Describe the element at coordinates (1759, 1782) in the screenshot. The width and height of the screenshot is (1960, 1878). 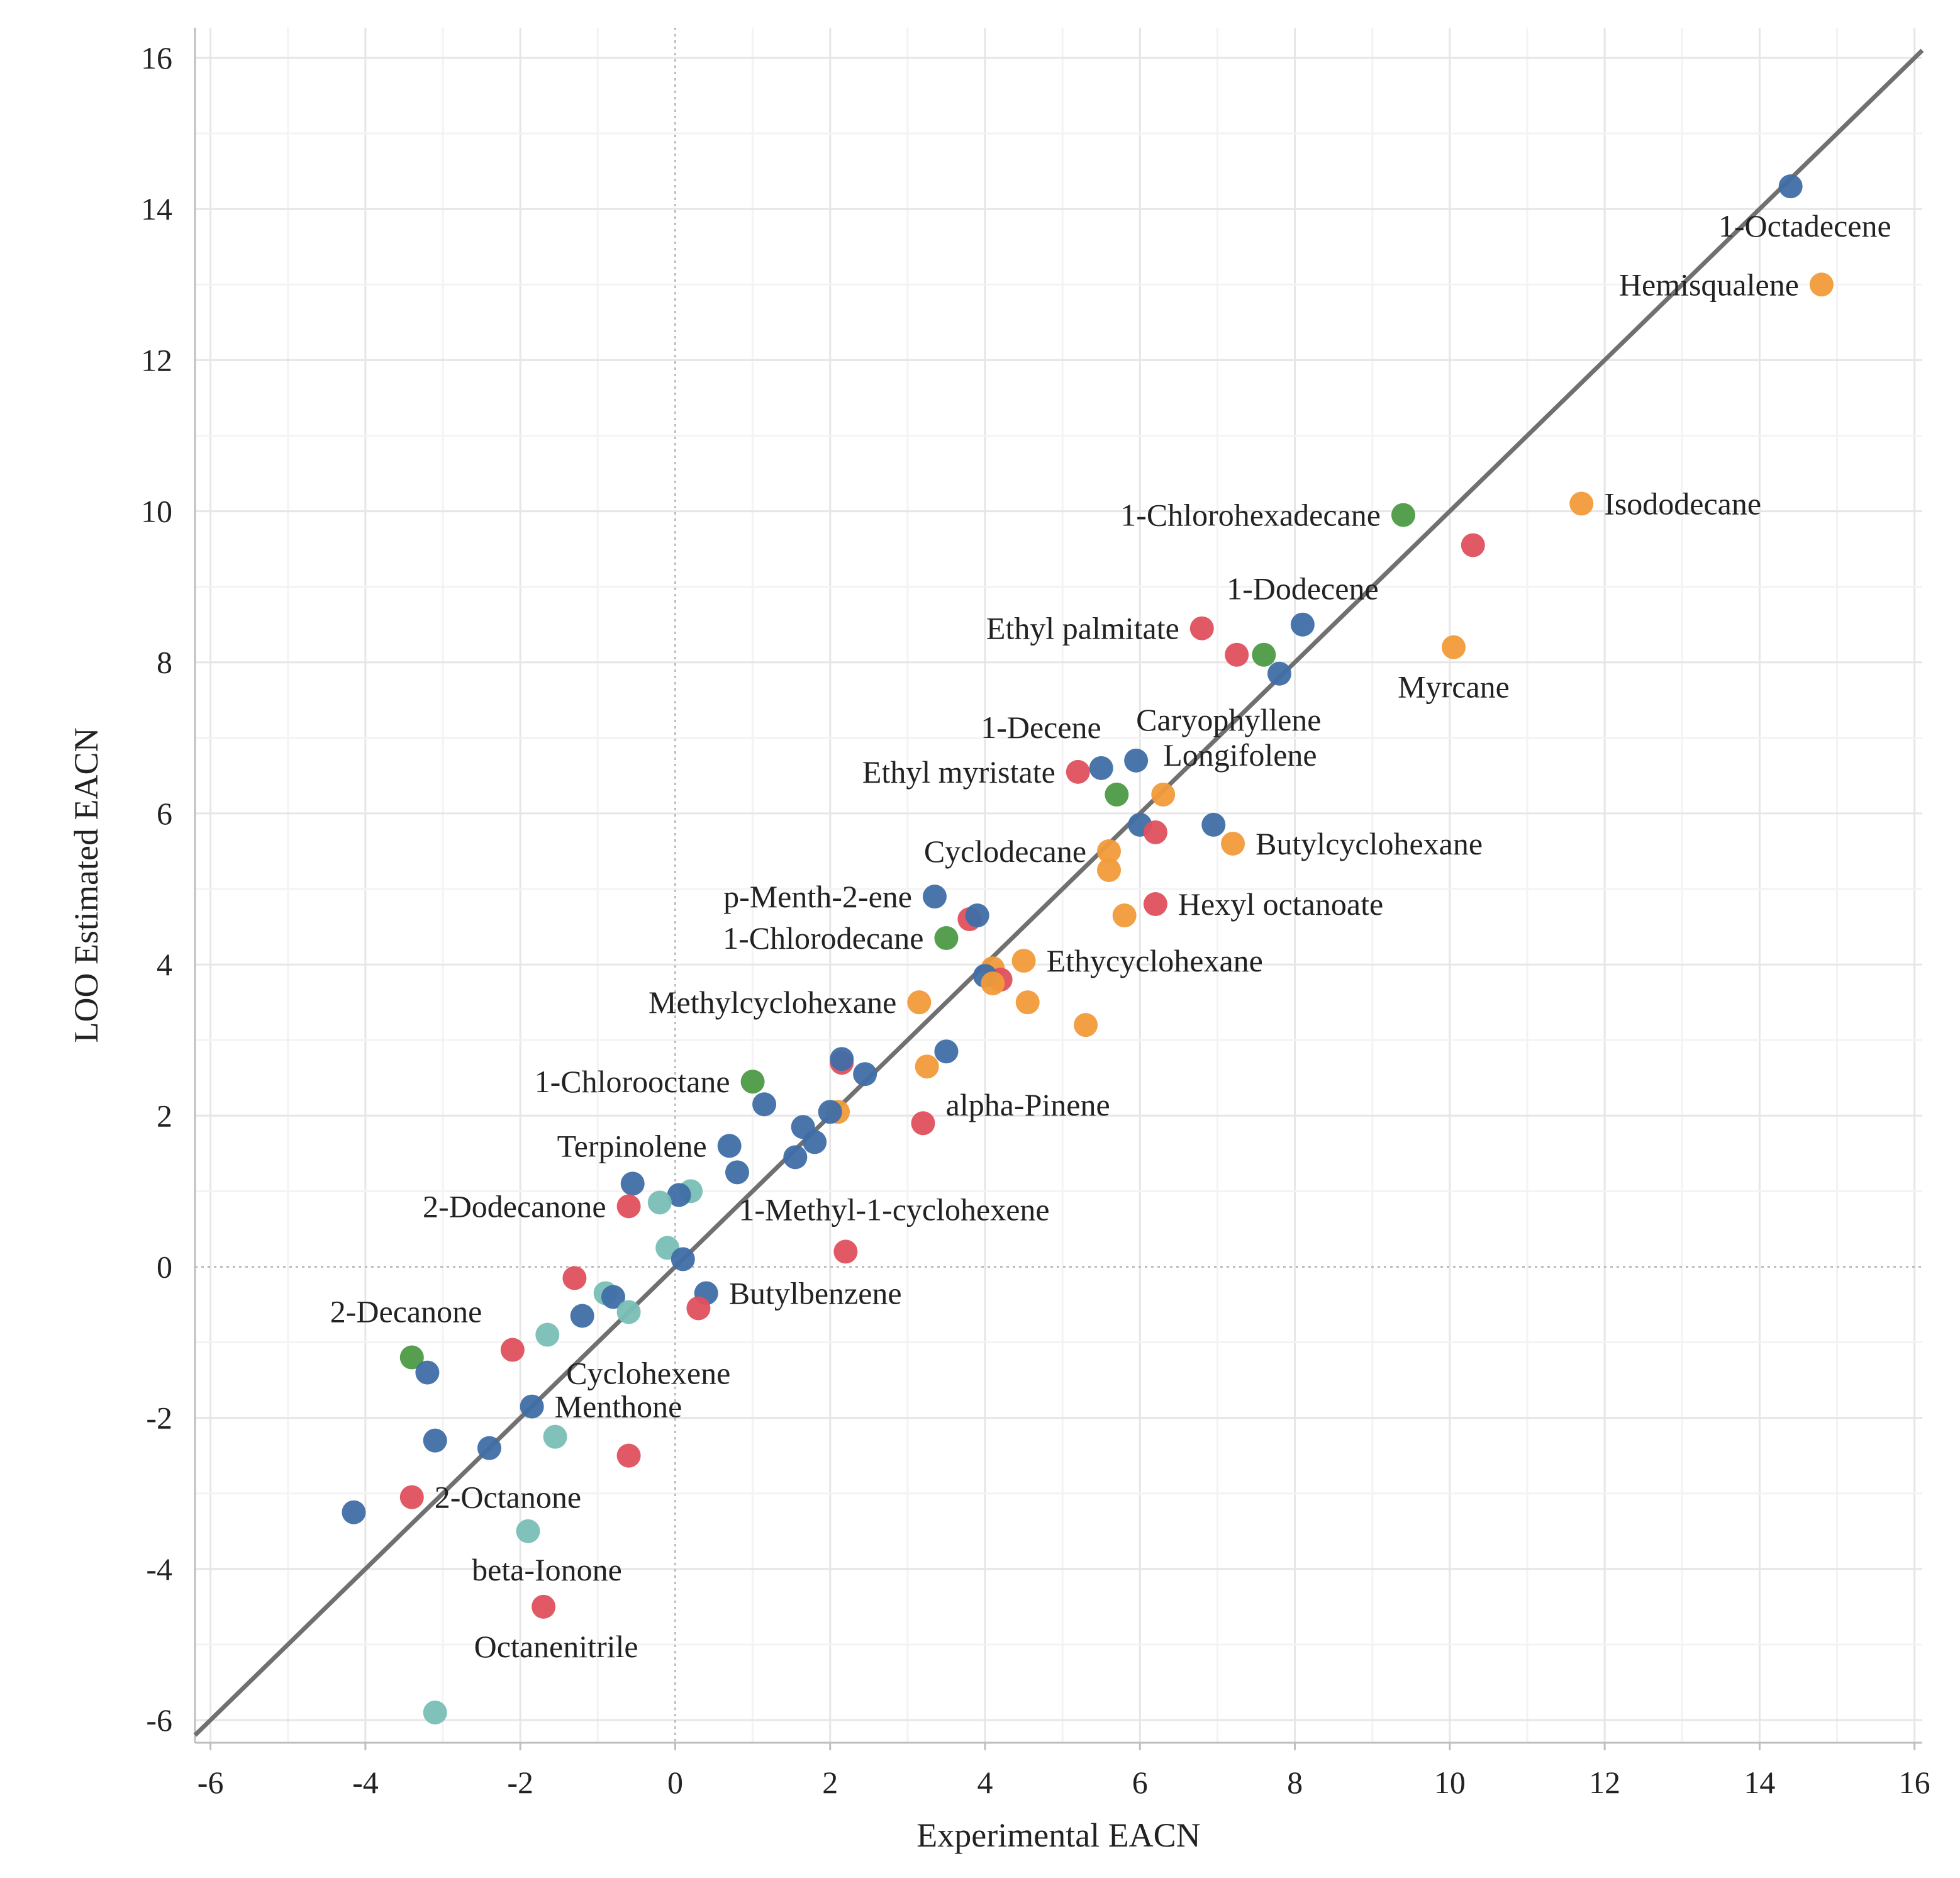
I see `x-tick-label: 14` at that location.